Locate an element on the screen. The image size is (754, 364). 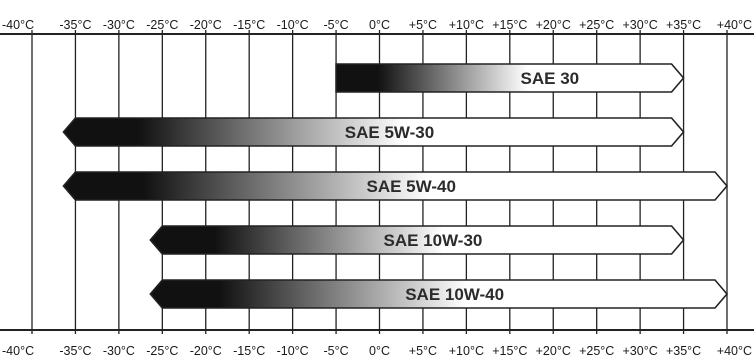
x-tick-label-bottom: -20°C is located at coordinates (206, 351).